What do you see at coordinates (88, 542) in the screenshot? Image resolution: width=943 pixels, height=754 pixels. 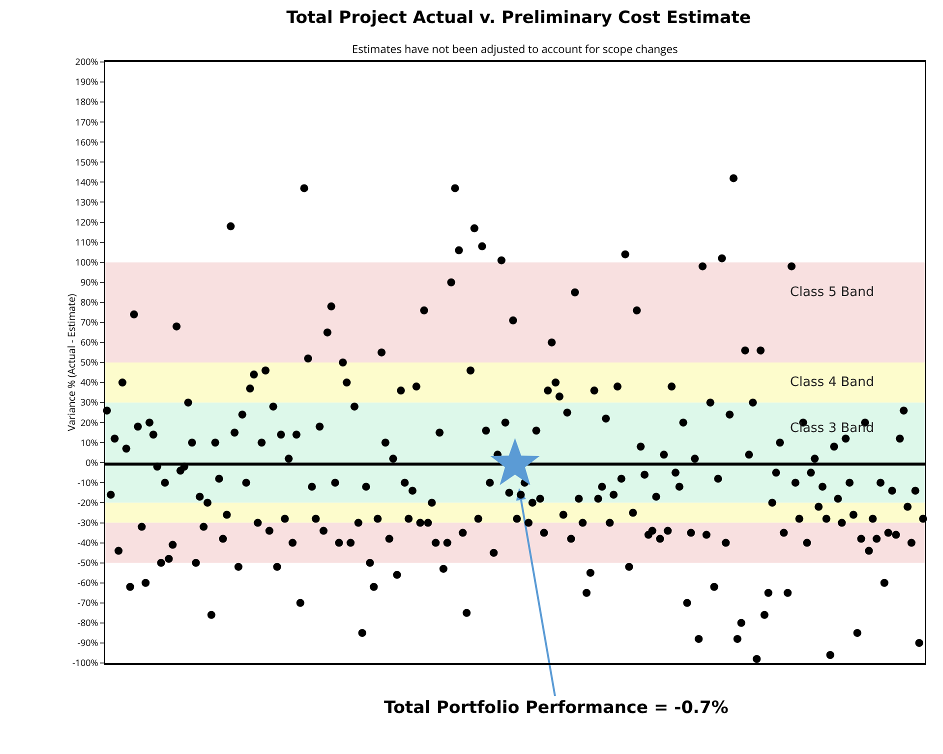 I see `y-tick-label: -40%` at bounding box center [88, 542].